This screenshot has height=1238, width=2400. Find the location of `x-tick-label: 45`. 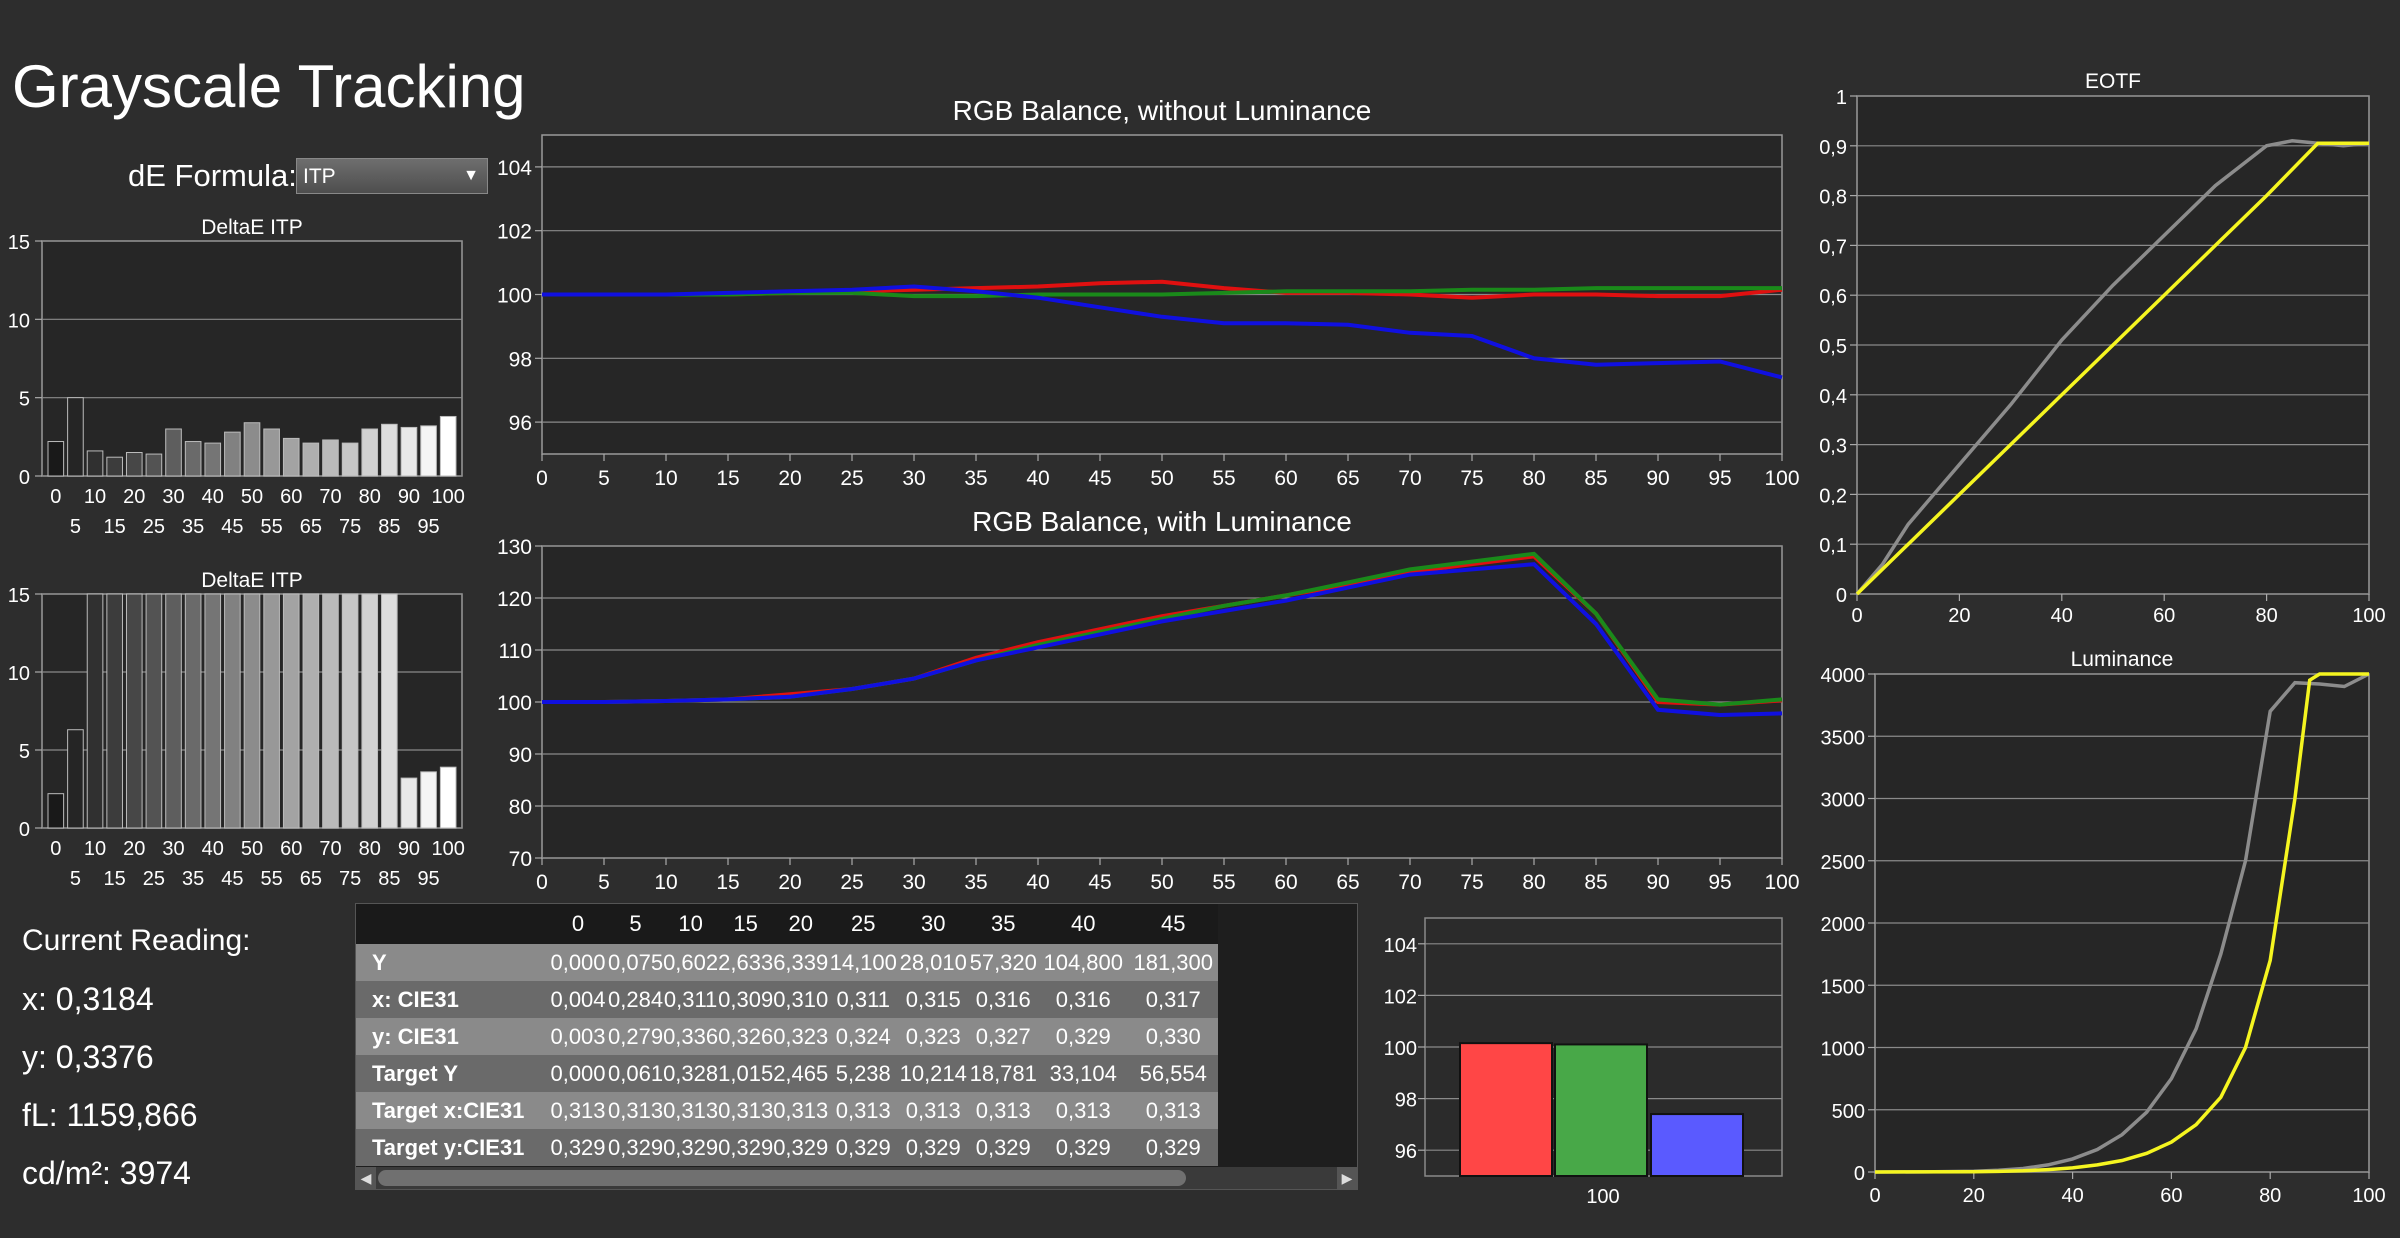

x-tick-label: 45 is located at coordinates (1099, 882).